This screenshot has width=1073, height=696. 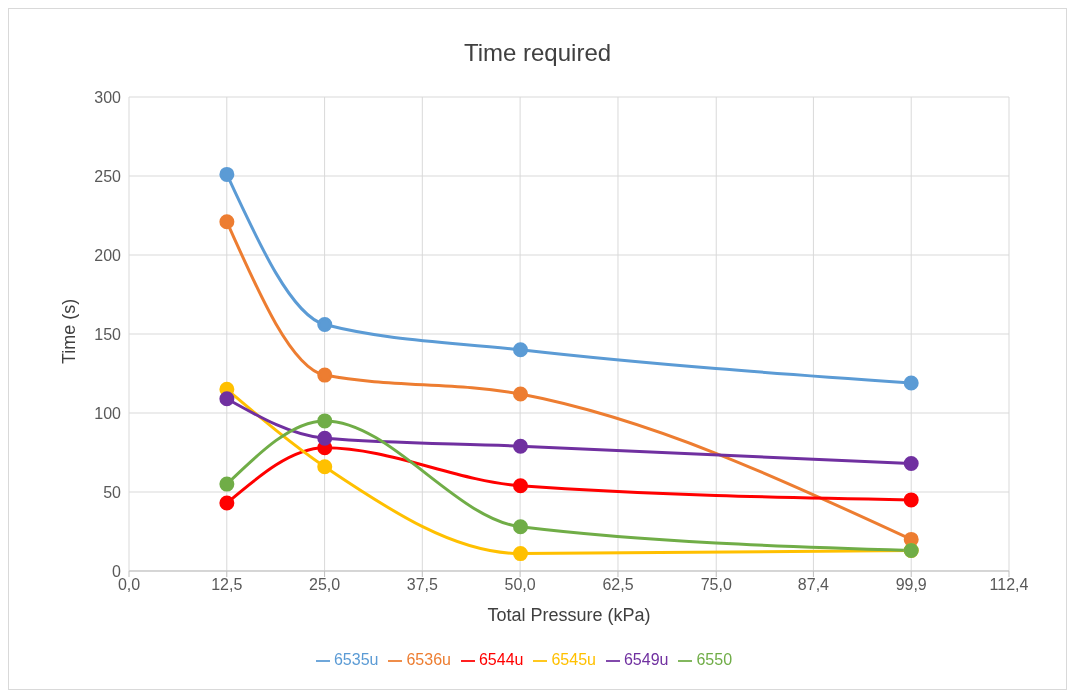 What do you see at coordinates (716, 585) in the screenshot?
I see `x-tick-label: 75,0` at bounding box center [716, 585].